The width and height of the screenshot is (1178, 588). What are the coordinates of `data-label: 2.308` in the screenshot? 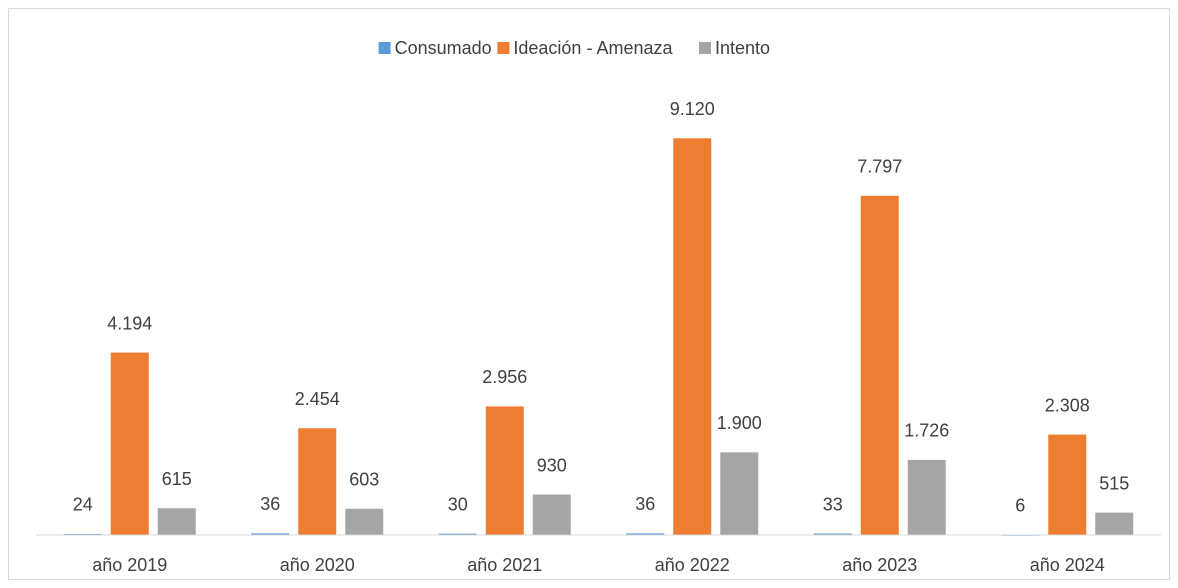 It's located at (1067, 405).